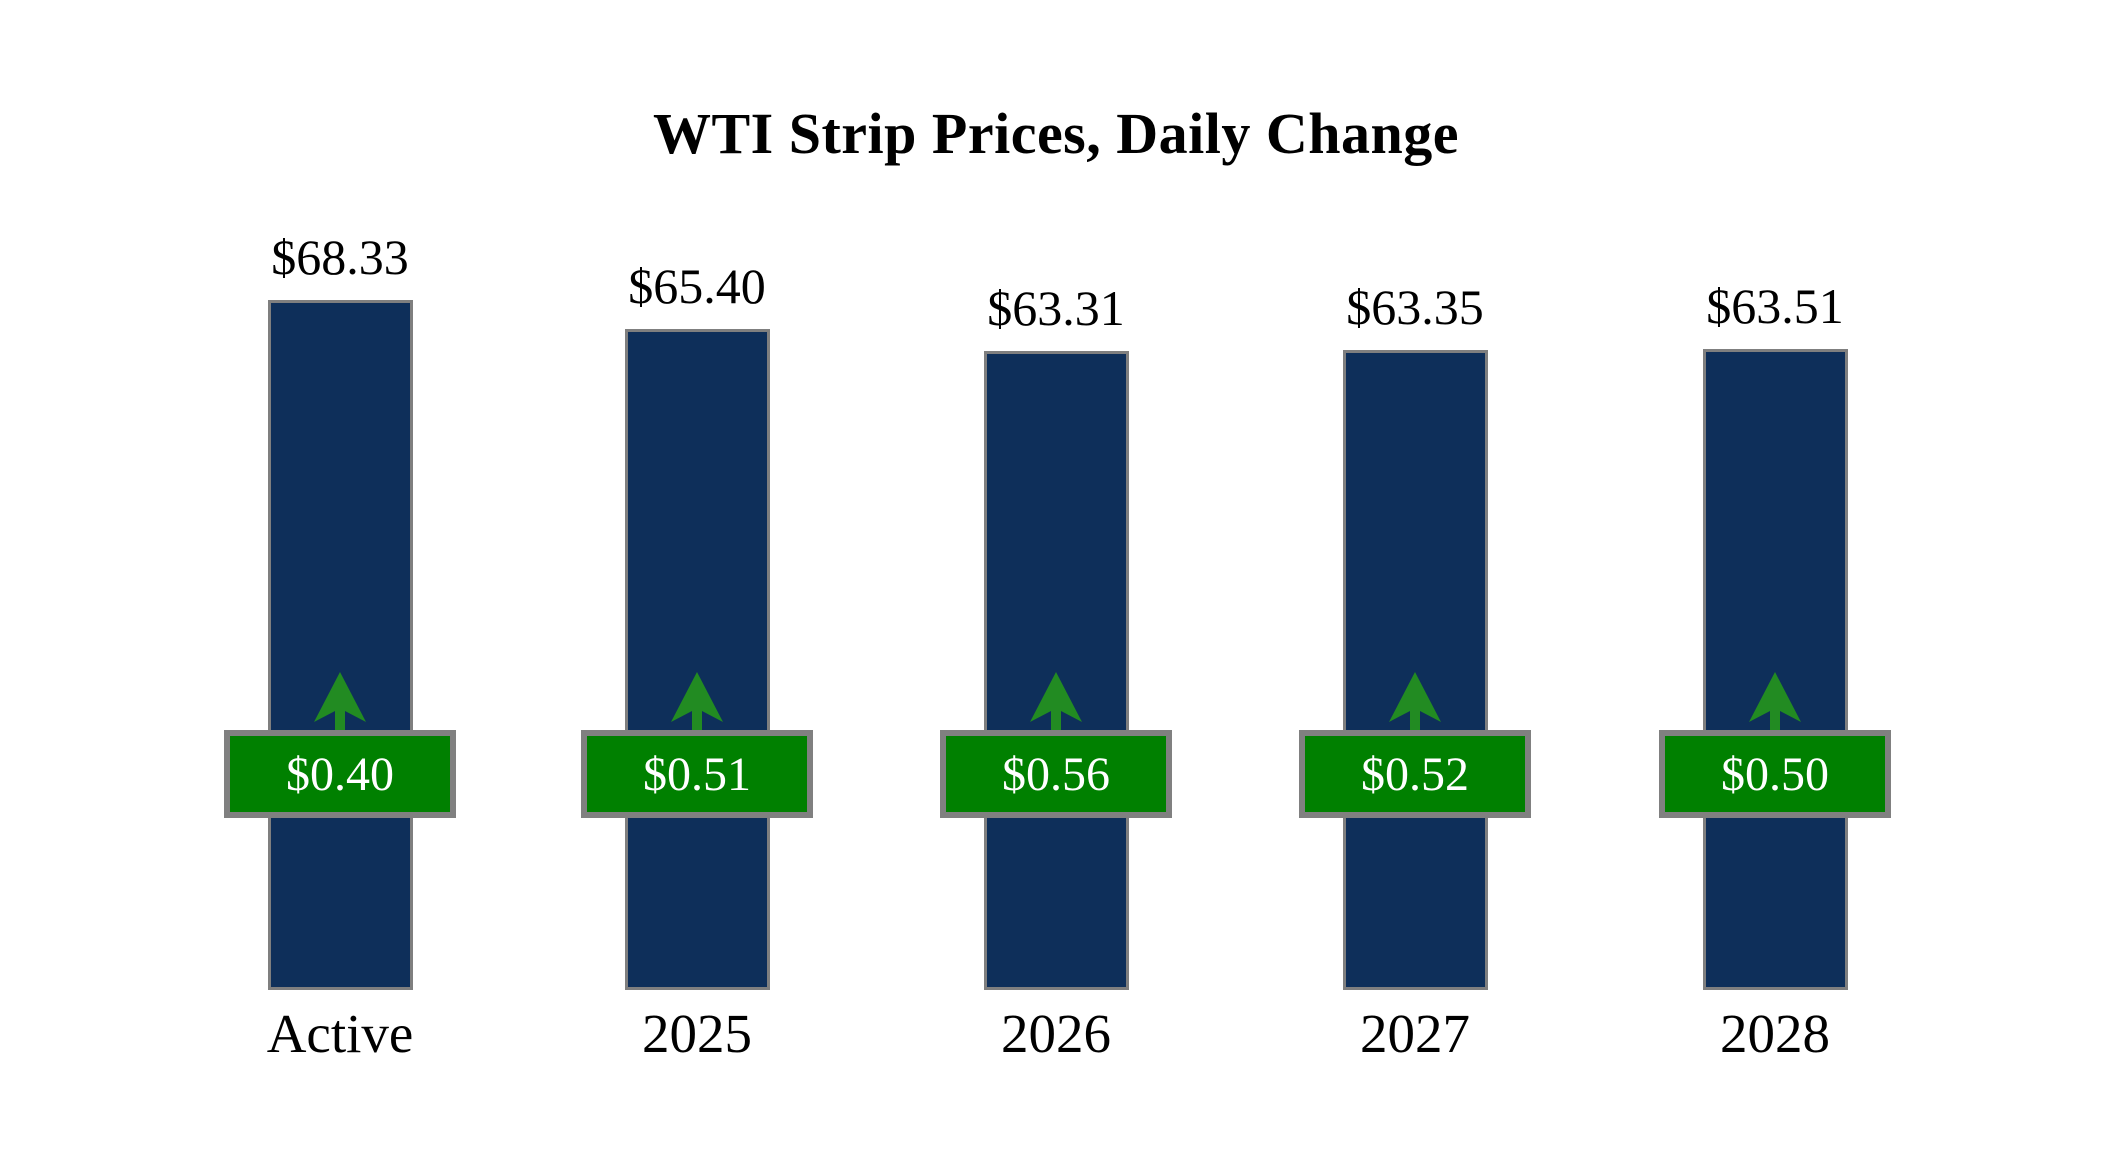  I want to click on change-value: $0.51, so click(697, 774).